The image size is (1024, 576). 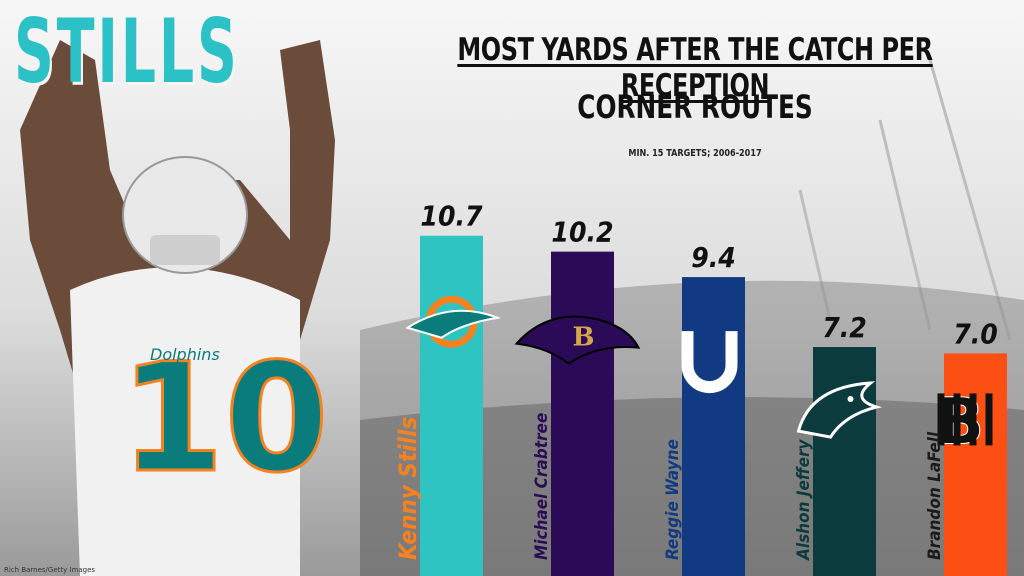 I want to click on bar-bengals, so click(x=975, y=464).